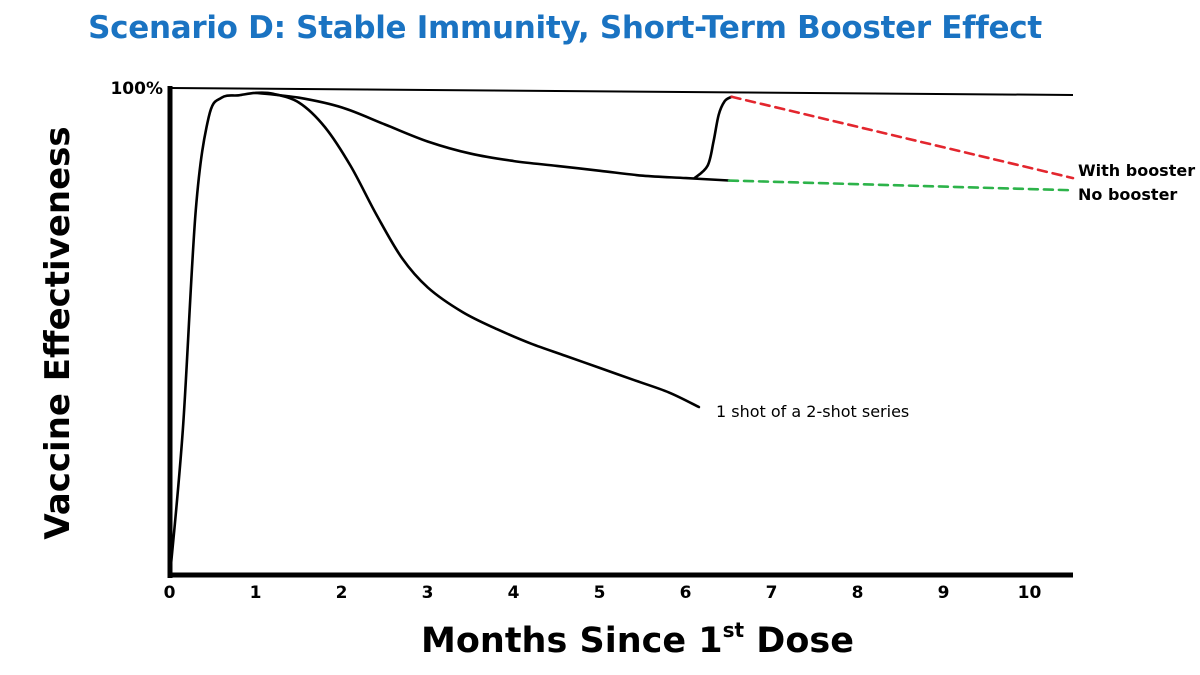  Describe the element at coordinates (170, 593) in the screenshot. I see `x-tick-label: 0` at that location.